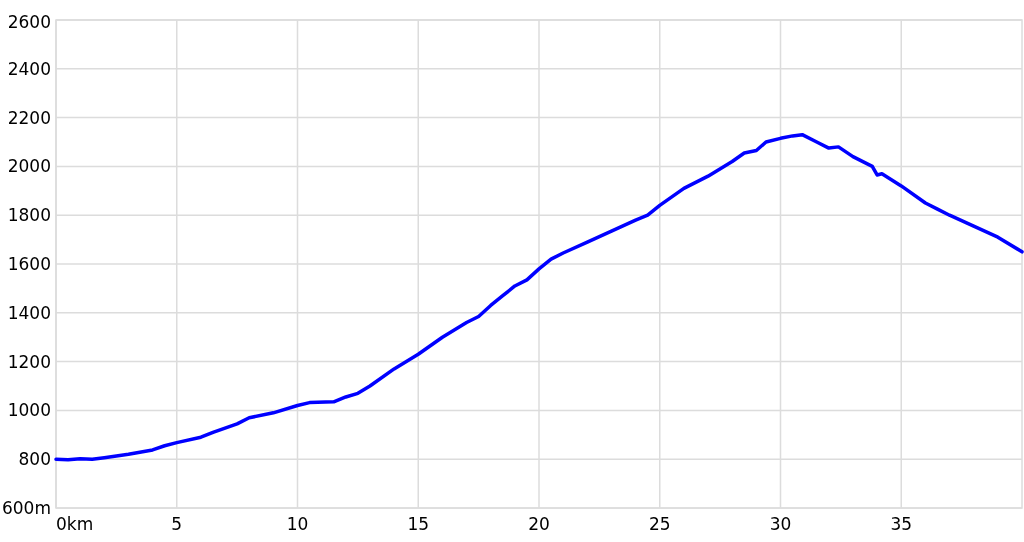 The image size is (1024, 542). Describe the element at coordinates (29, 166) in the screenshot. I see `y-tick-label: 2000` at that location.